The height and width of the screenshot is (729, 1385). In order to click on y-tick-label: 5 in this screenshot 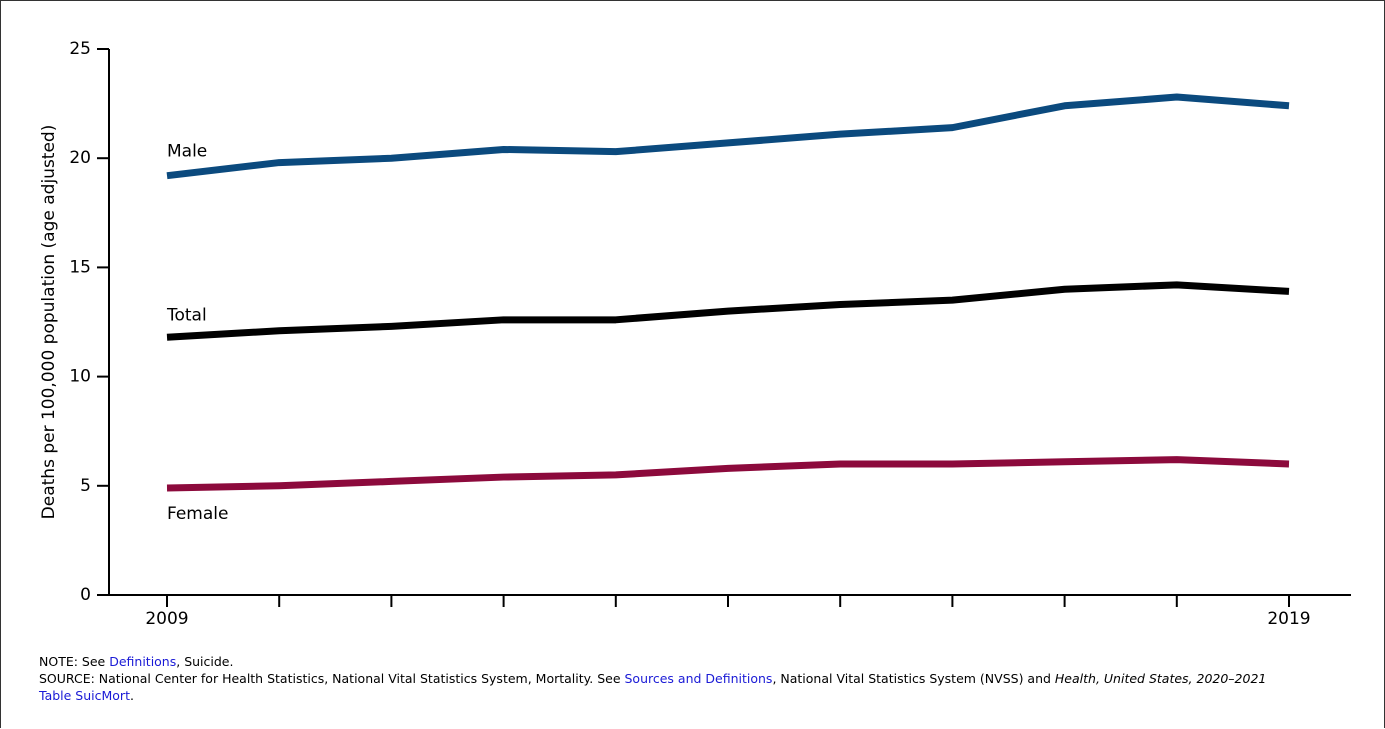, I will do `click(85, 486)`.